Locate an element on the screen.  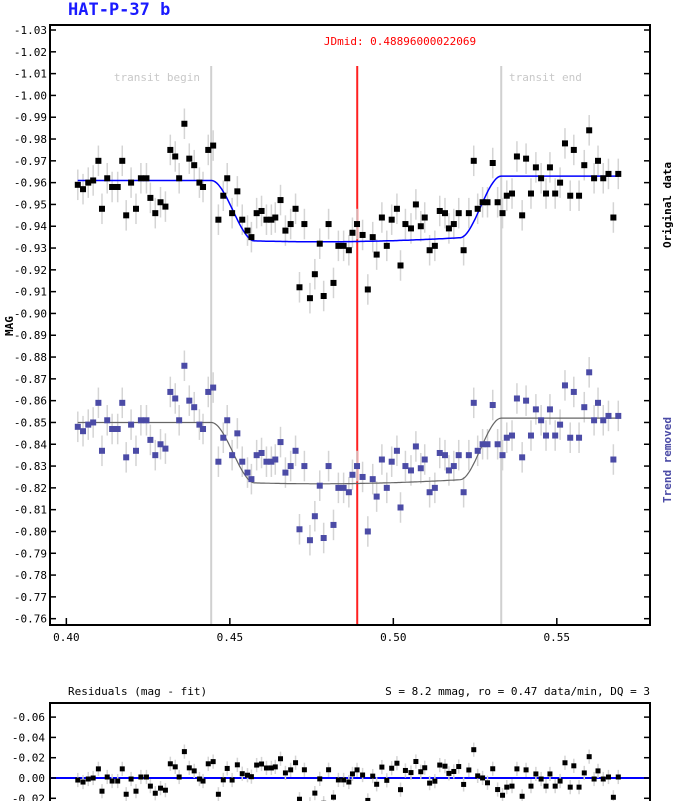
y-tick-label: -0.85 is located at coordinates (30, 422).